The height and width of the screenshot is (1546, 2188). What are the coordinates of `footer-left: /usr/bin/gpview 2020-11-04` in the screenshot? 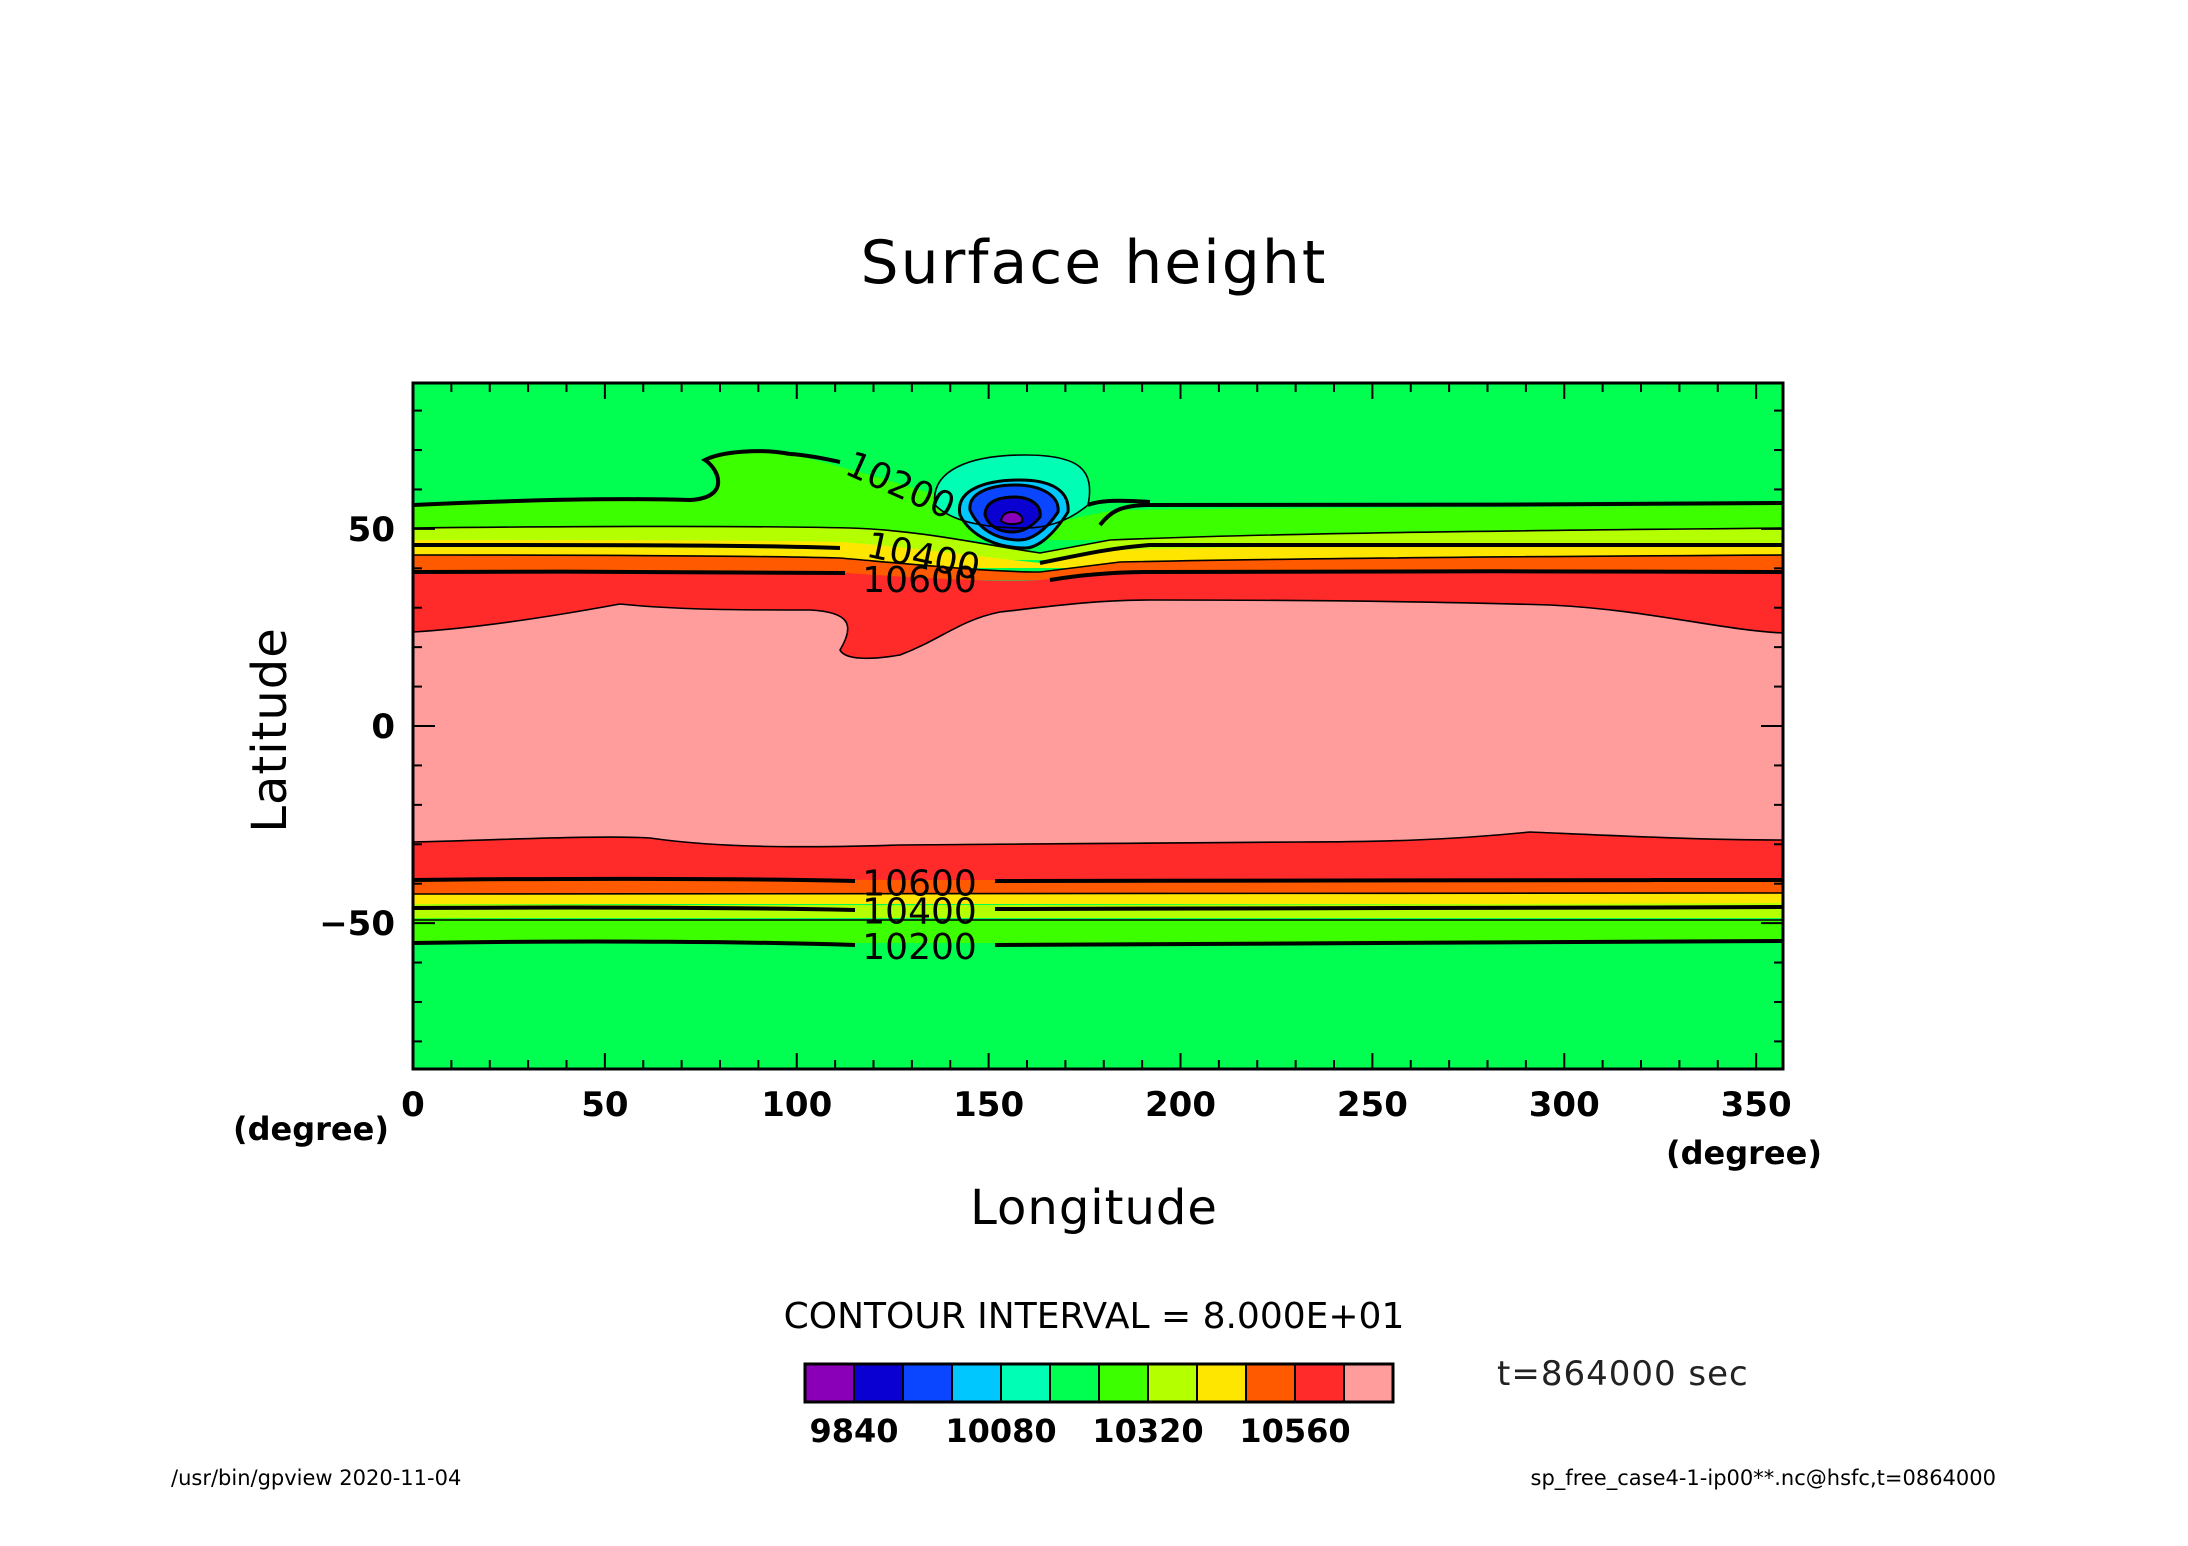 It's located at (316, 1478).